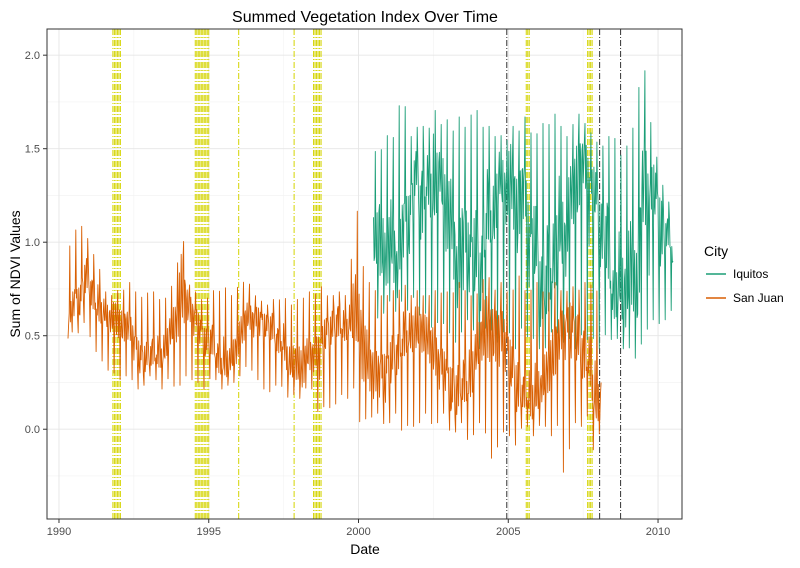 The image size is (800, 568). I want to click on x-axis-label: Date, so click(365, 549).